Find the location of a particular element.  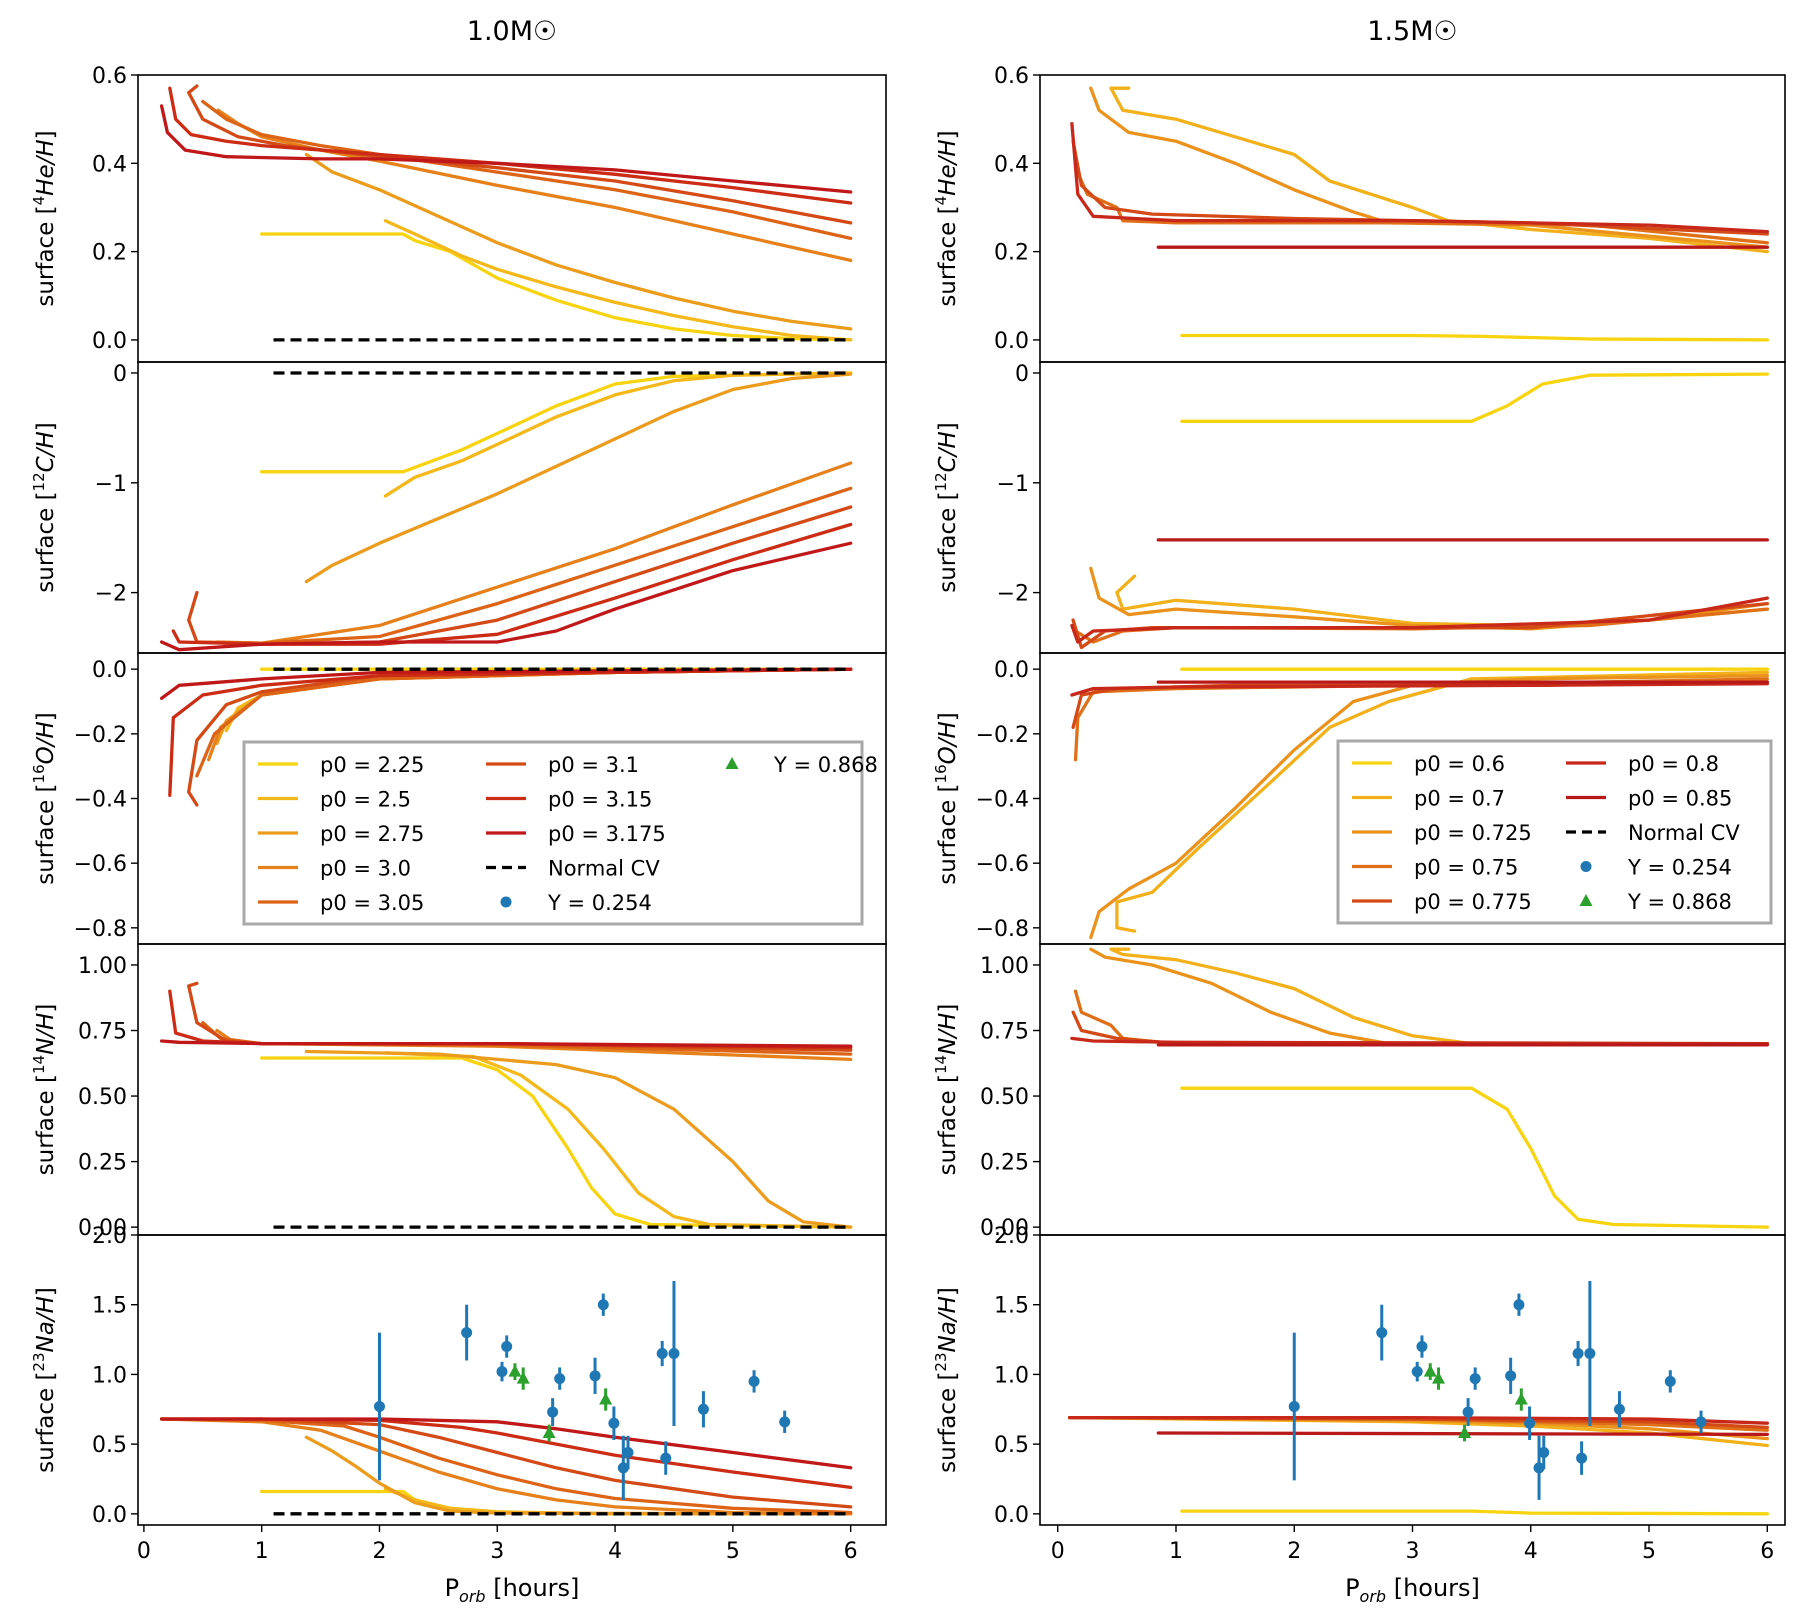

y-label-isotope: 16 is located at coordinates (941, 773).